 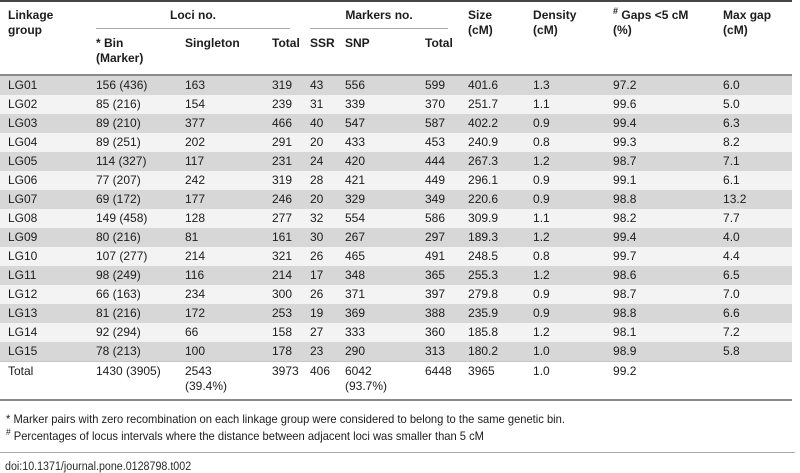 What do you see at coordinates (660, 142) in the screenshot?
I see `cell: 99.3` at bounding box center [660, 142].